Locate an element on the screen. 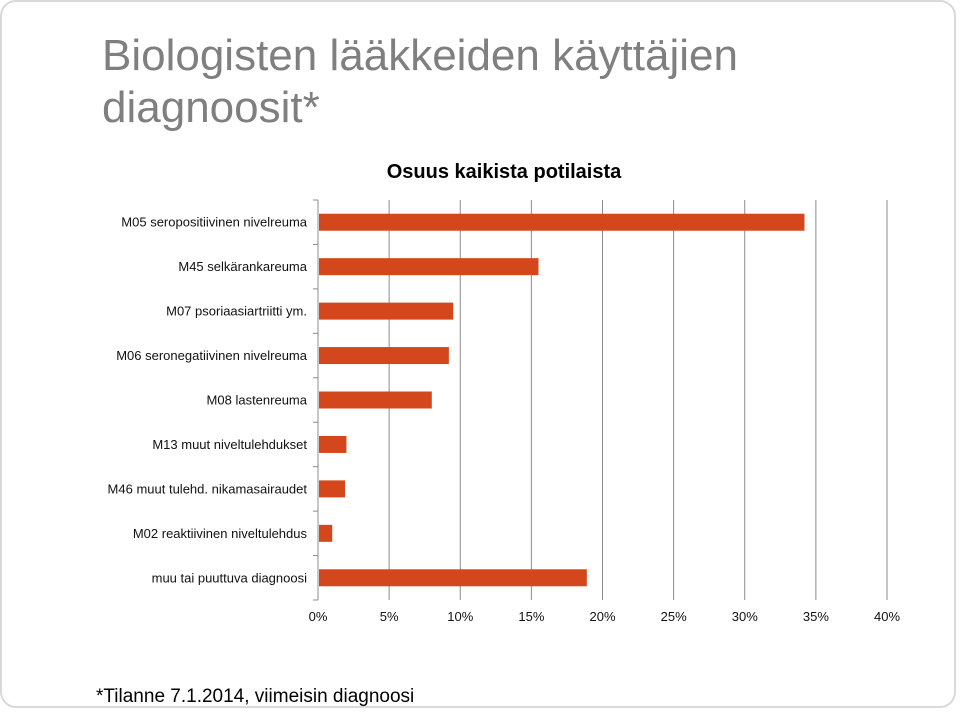 This screenshot has width=960, height=712. x-tick-label: 25% is located at coordinates (674, 616).